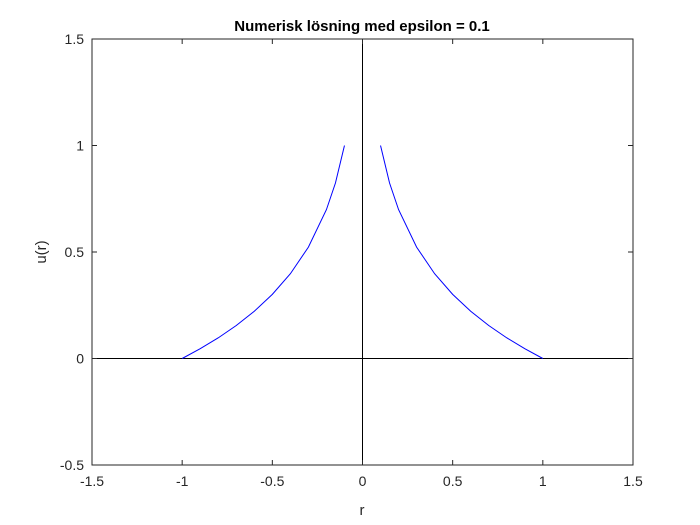 The width and height of the screenshot is (700, 525). What do you see at coordinates (80, 359) in the screenshot?
I see `y-tick-label: 0` at bounding box center [80, 359].